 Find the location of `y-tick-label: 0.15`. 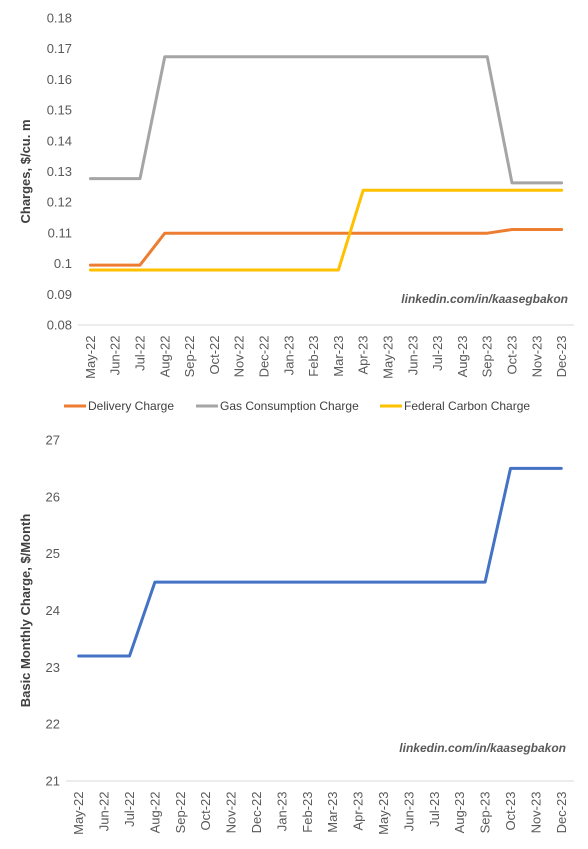

y-tick-label: 0.15 is located at coordinates (59, 110).